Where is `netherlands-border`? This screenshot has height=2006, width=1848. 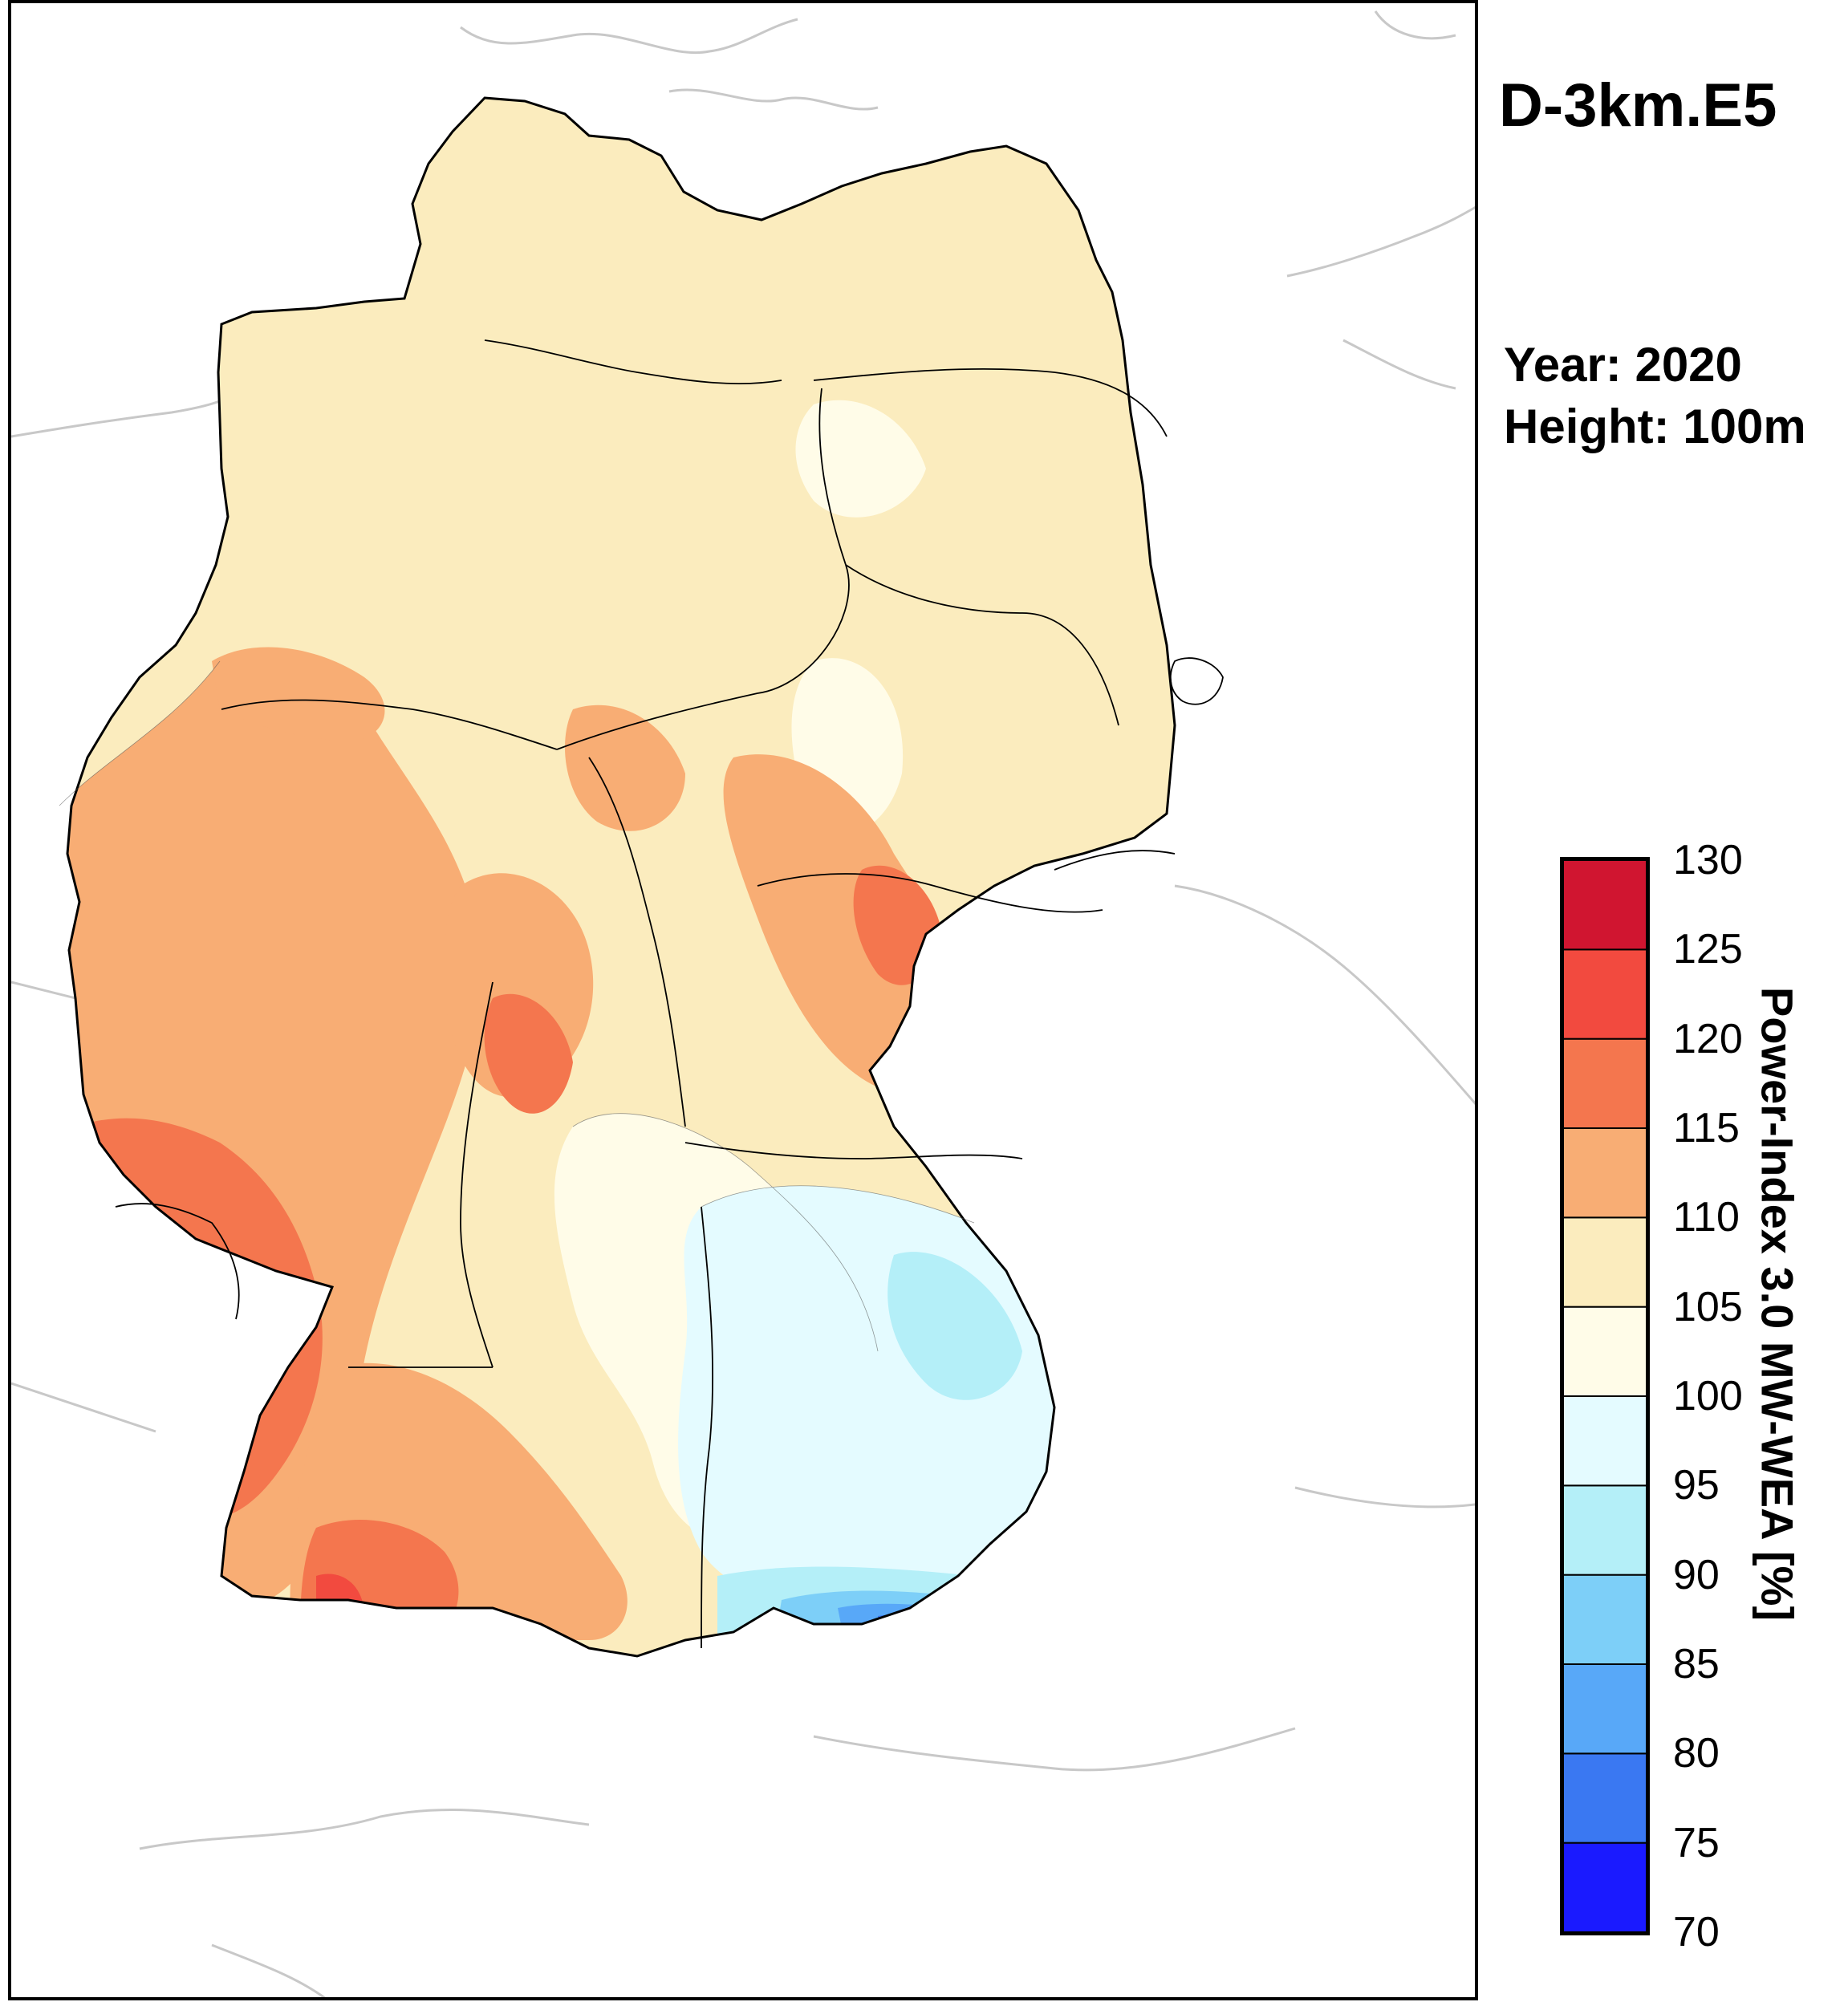
netherlands-border is located at coordinates (116, 418).